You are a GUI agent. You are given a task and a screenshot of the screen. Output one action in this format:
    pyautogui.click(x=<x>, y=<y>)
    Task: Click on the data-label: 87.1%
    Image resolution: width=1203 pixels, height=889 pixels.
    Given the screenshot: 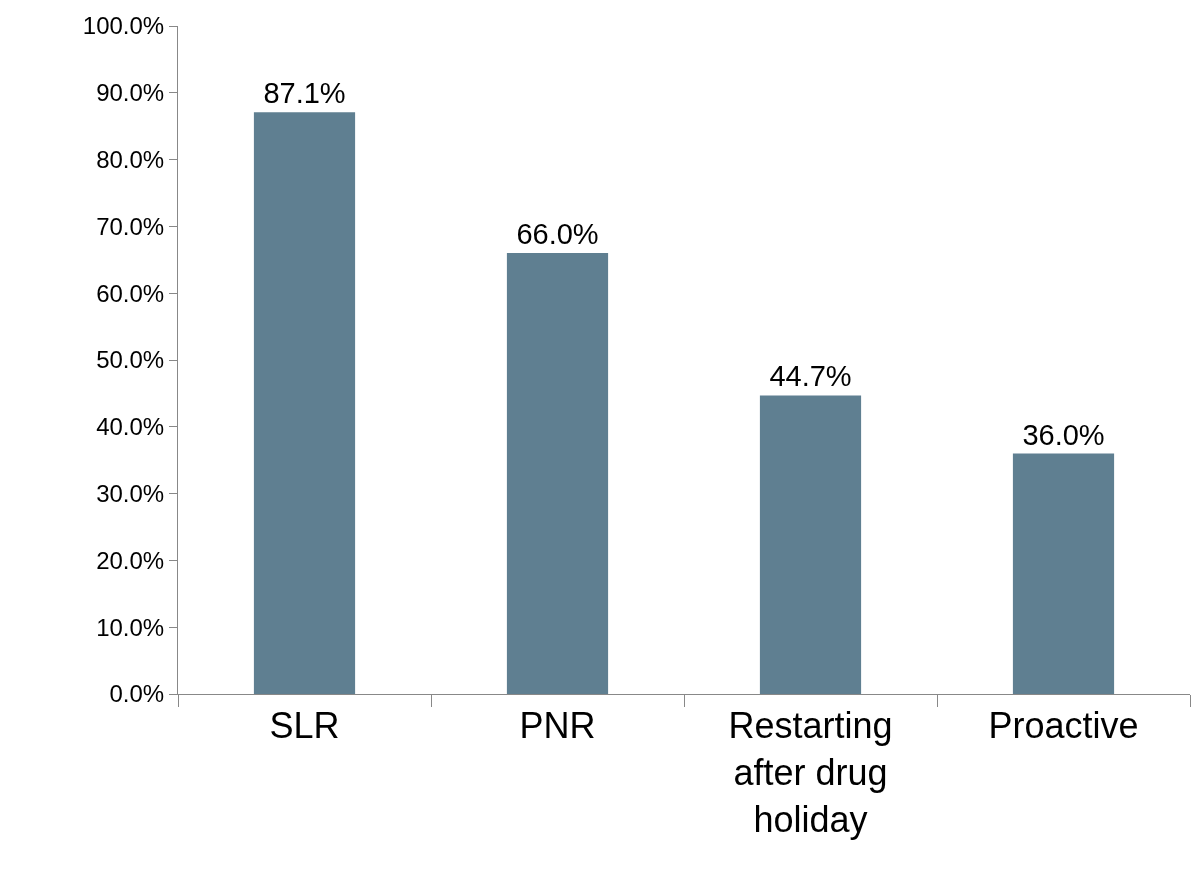 What is the action you would take?
    pyautogui.click(x=304, y=93)
    